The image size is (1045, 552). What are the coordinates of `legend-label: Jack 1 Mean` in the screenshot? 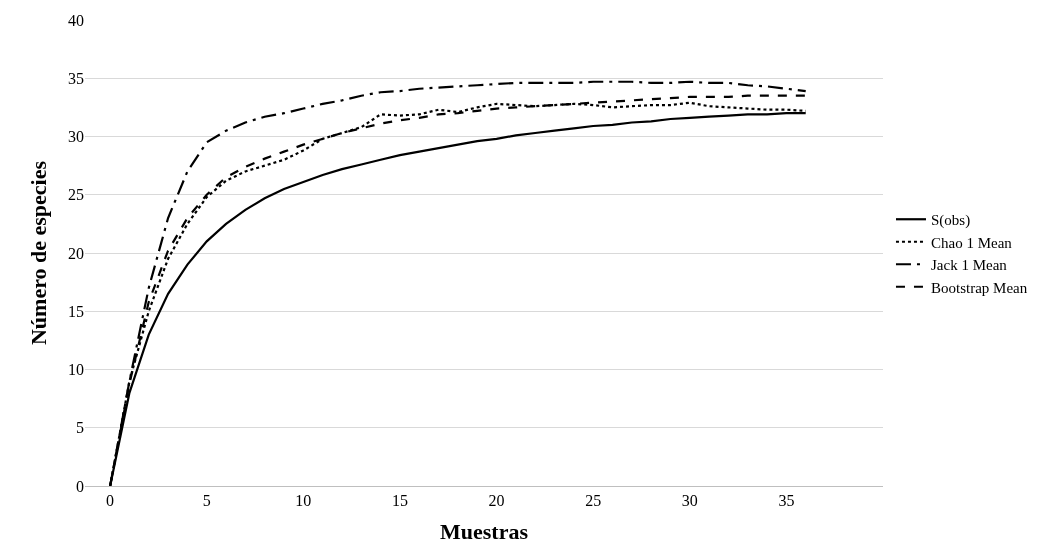 It's located at (969, 265).